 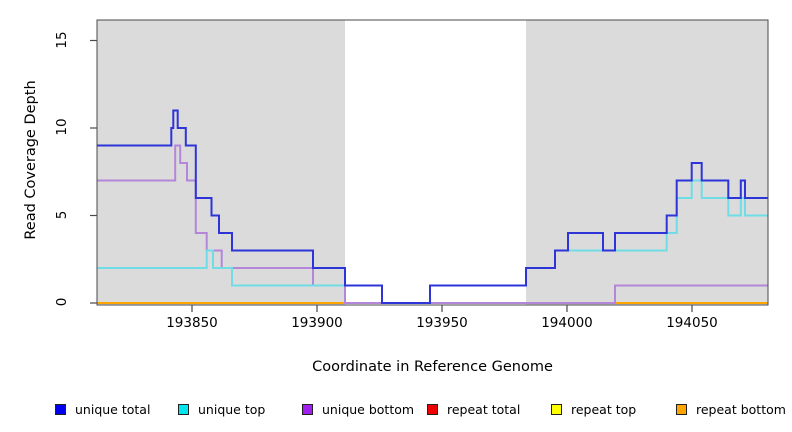 I want to click on legend-item-unique-bottom: unique bottom, so click(x=358, y=409).